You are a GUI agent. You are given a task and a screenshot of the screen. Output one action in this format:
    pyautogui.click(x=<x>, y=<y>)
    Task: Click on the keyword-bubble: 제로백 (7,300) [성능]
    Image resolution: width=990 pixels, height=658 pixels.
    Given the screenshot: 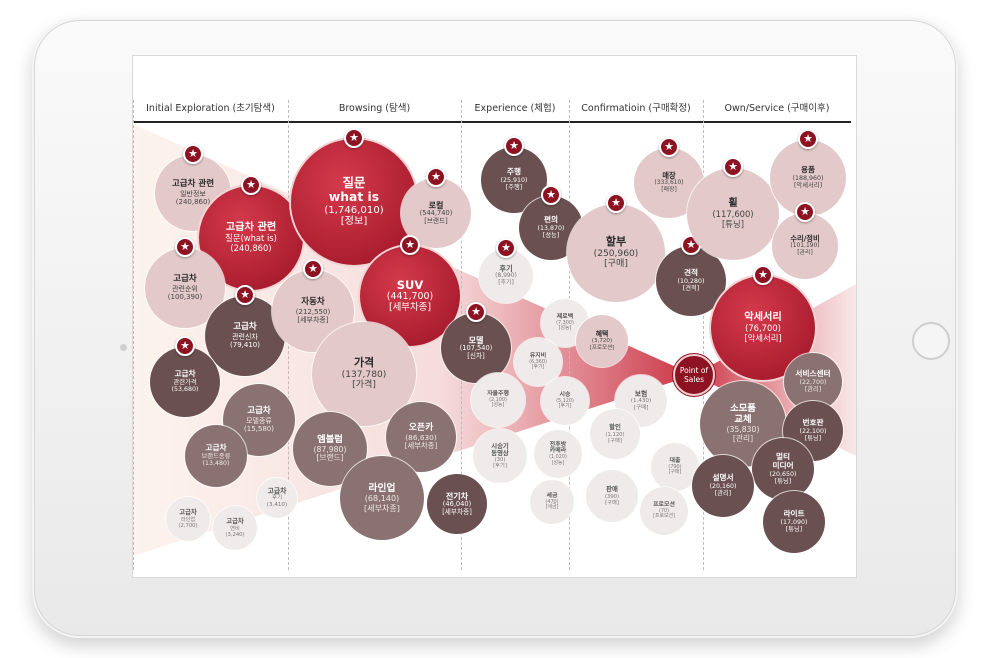 What is the action you would take?
    pyautogui.click(x=565, y=323)
    